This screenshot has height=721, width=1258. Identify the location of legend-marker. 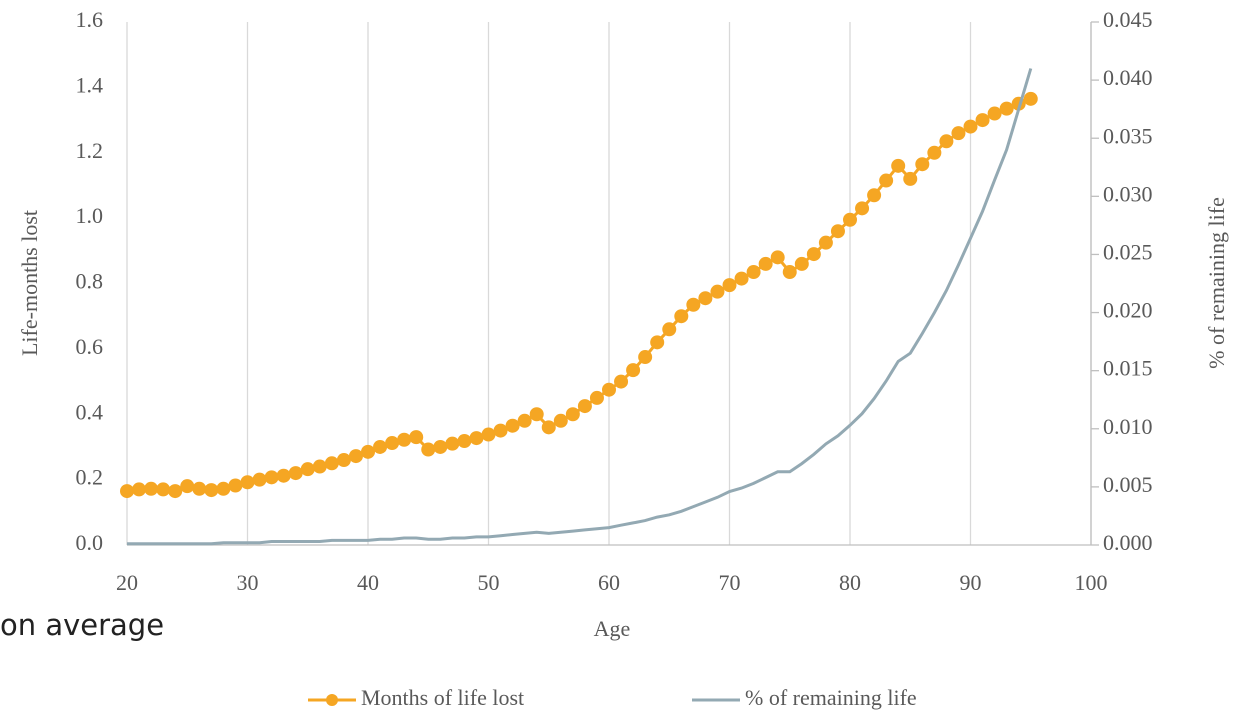
(332, 700).